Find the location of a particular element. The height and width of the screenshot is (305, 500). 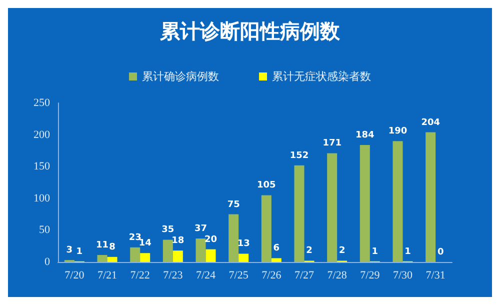

x-tick-label: 7/20 is located at coordinates (74, 276).